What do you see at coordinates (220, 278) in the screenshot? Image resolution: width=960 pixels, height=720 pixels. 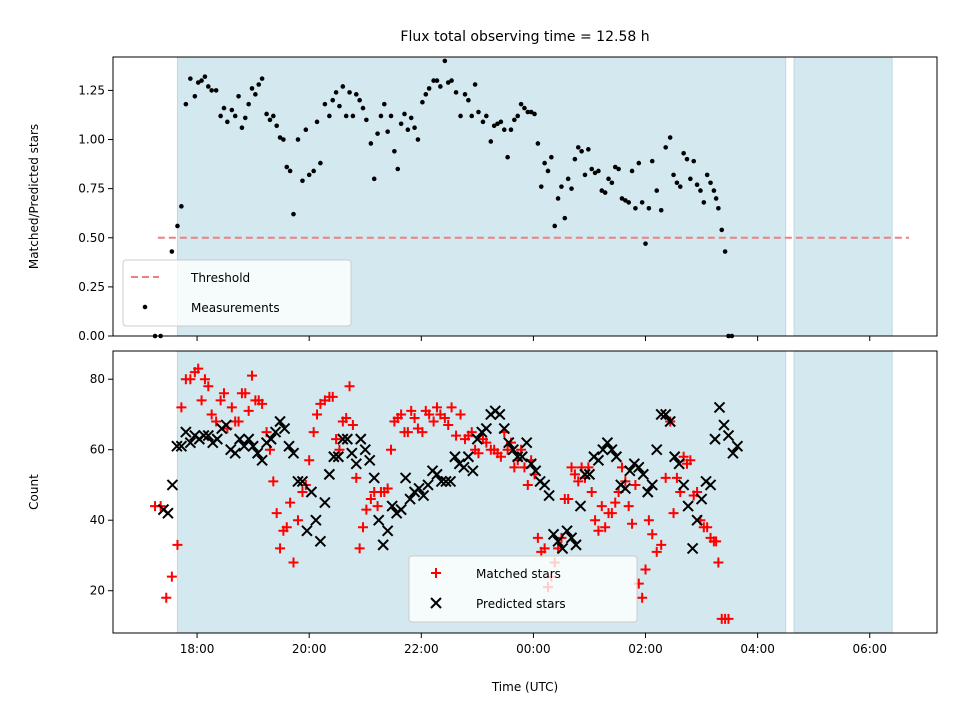 I see `legend-label: Threshold` at bounding box center [220, 278].